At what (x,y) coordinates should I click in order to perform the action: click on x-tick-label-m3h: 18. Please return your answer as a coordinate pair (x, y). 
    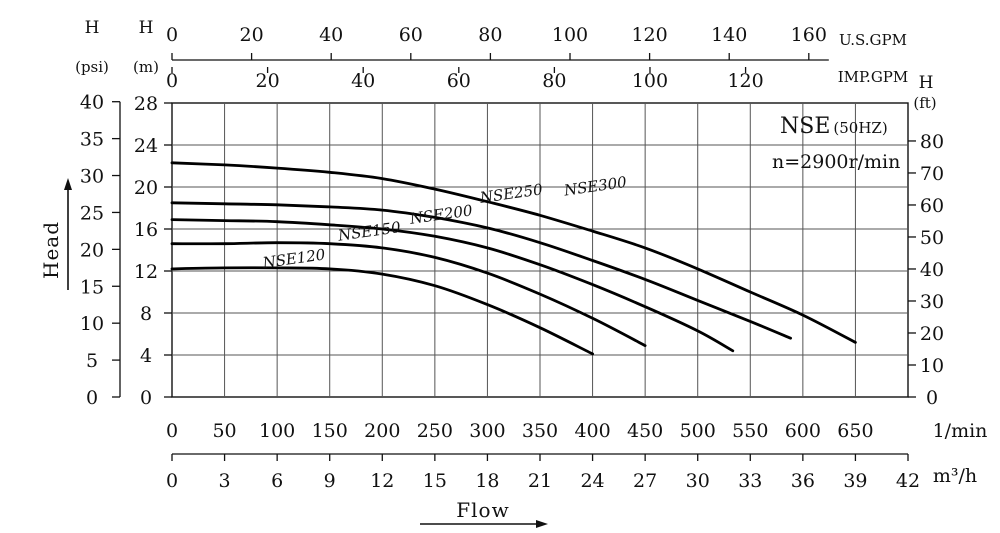
    Looking at the image, I should click on (487, 481).